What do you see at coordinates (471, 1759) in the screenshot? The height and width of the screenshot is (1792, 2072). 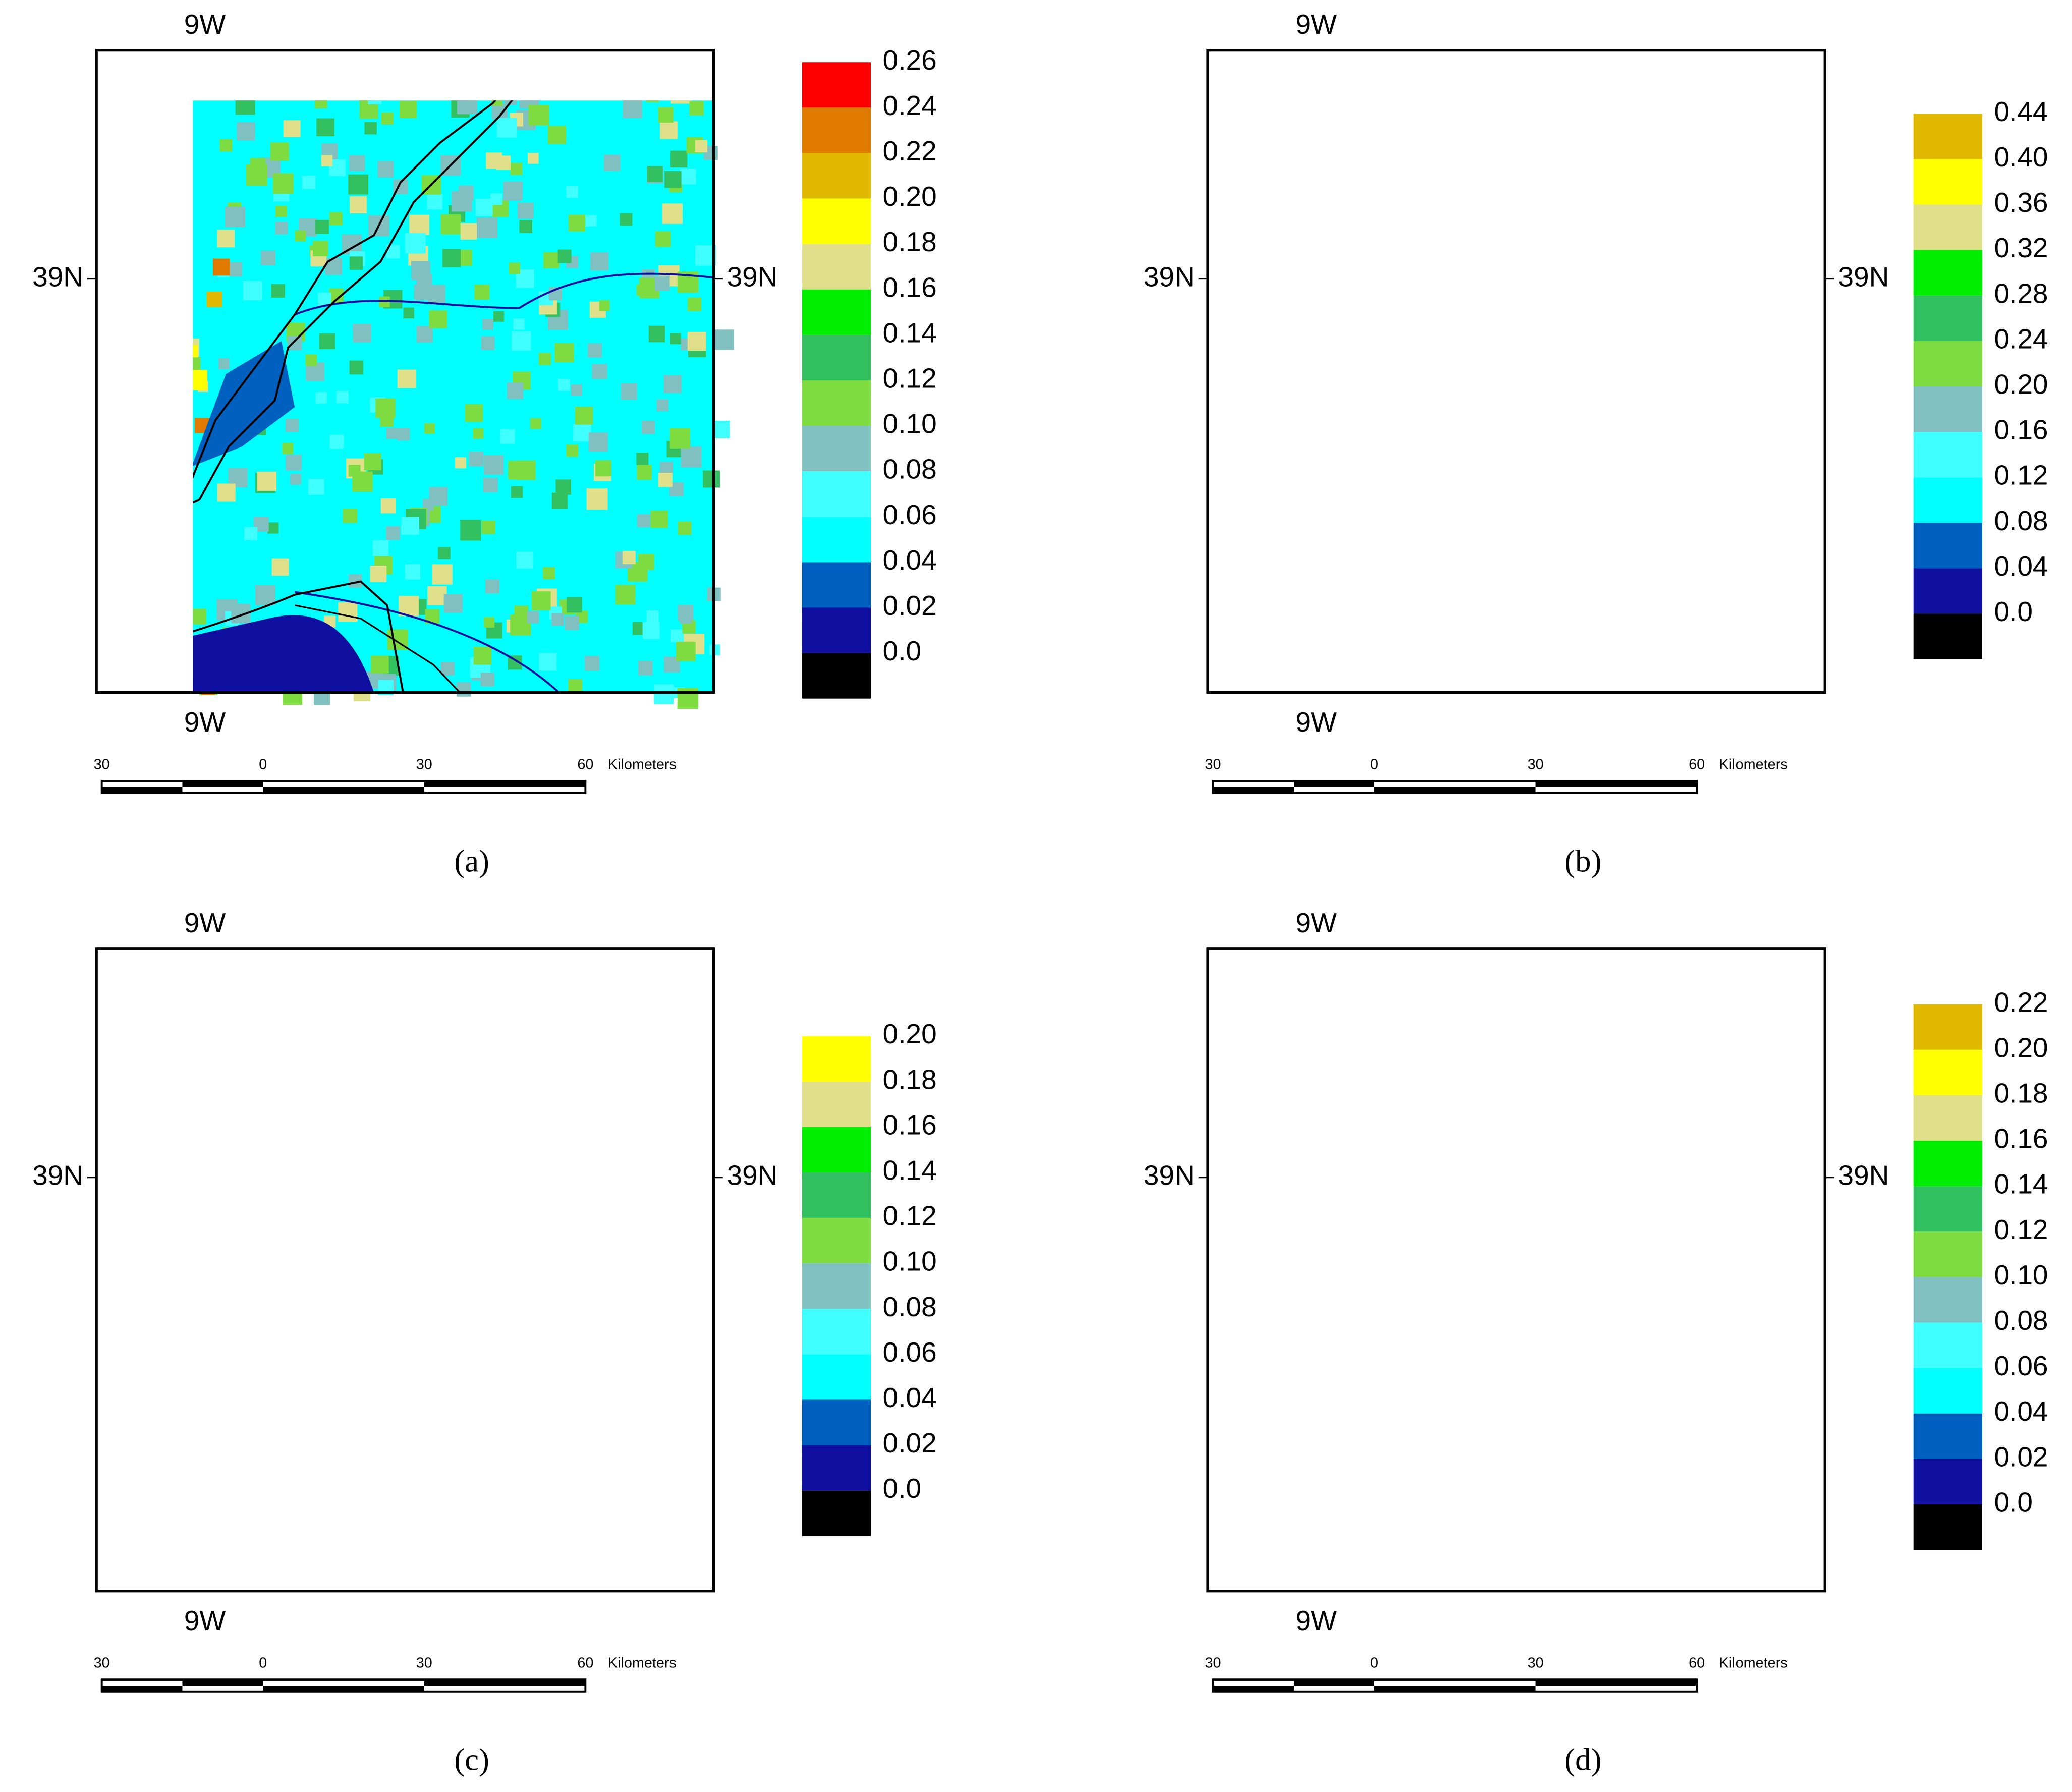 I see `caption: (c)` at bounding box center [471, 1759].